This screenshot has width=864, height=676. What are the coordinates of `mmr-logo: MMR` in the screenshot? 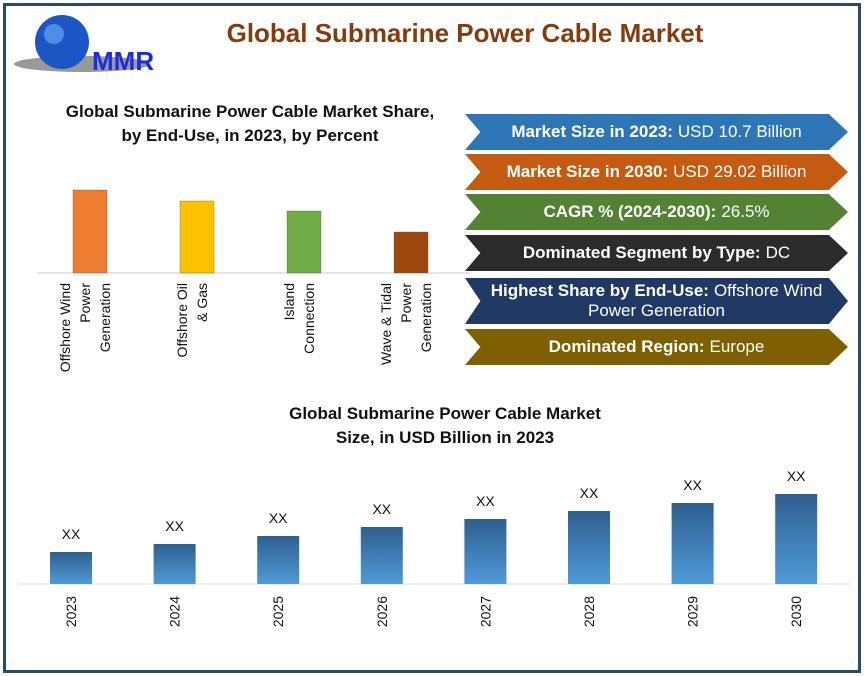 It's located at (92, 44).